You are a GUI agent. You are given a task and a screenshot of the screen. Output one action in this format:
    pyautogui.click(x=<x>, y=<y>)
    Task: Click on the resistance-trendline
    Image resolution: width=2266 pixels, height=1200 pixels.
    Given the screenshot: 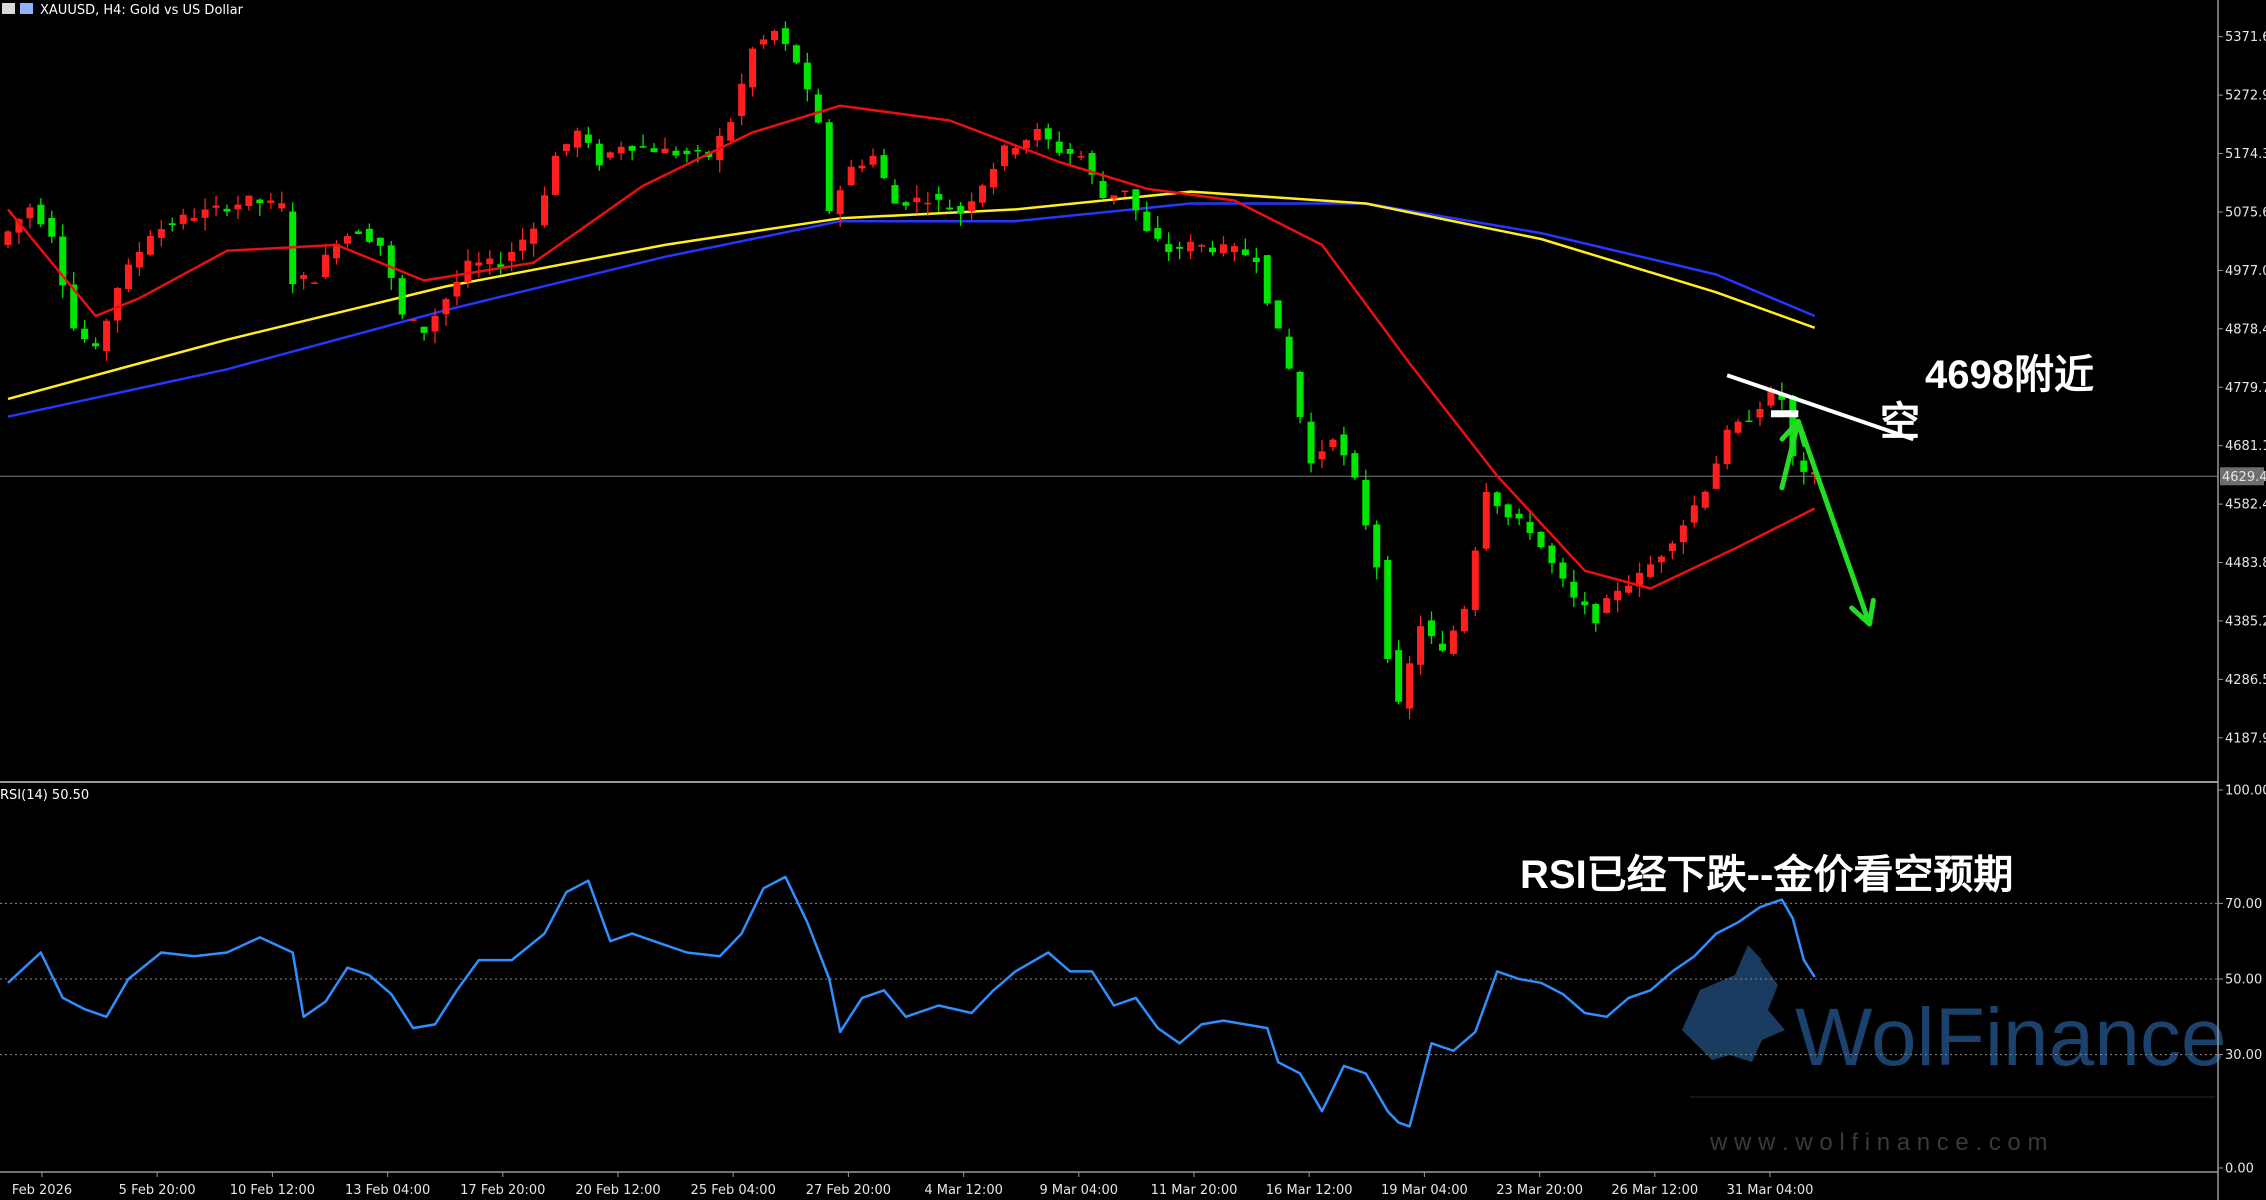 What is the action you would take?
    pyautogui.click(x=1820, y=407)
    